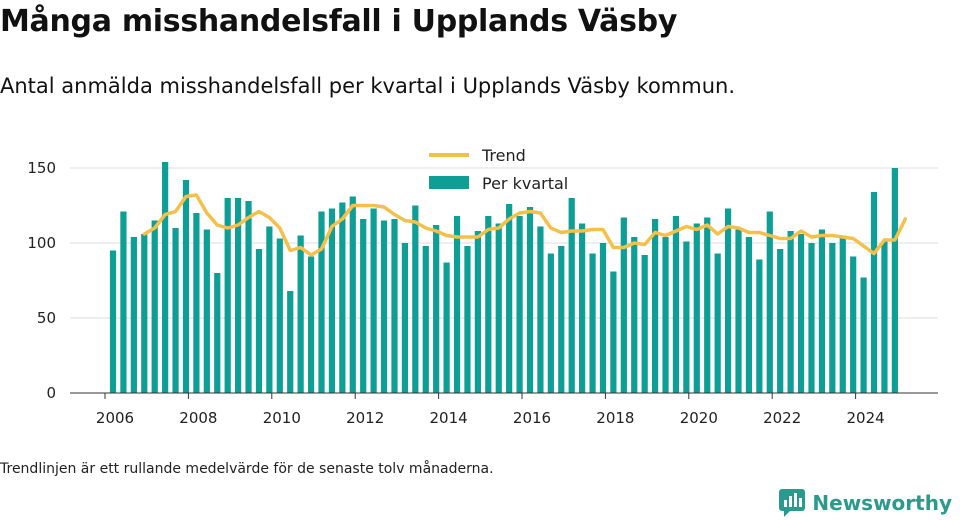  Describe the element at coordinates (115, 418) in the screenshot. I see `x-tick-label: 2006` at that location.